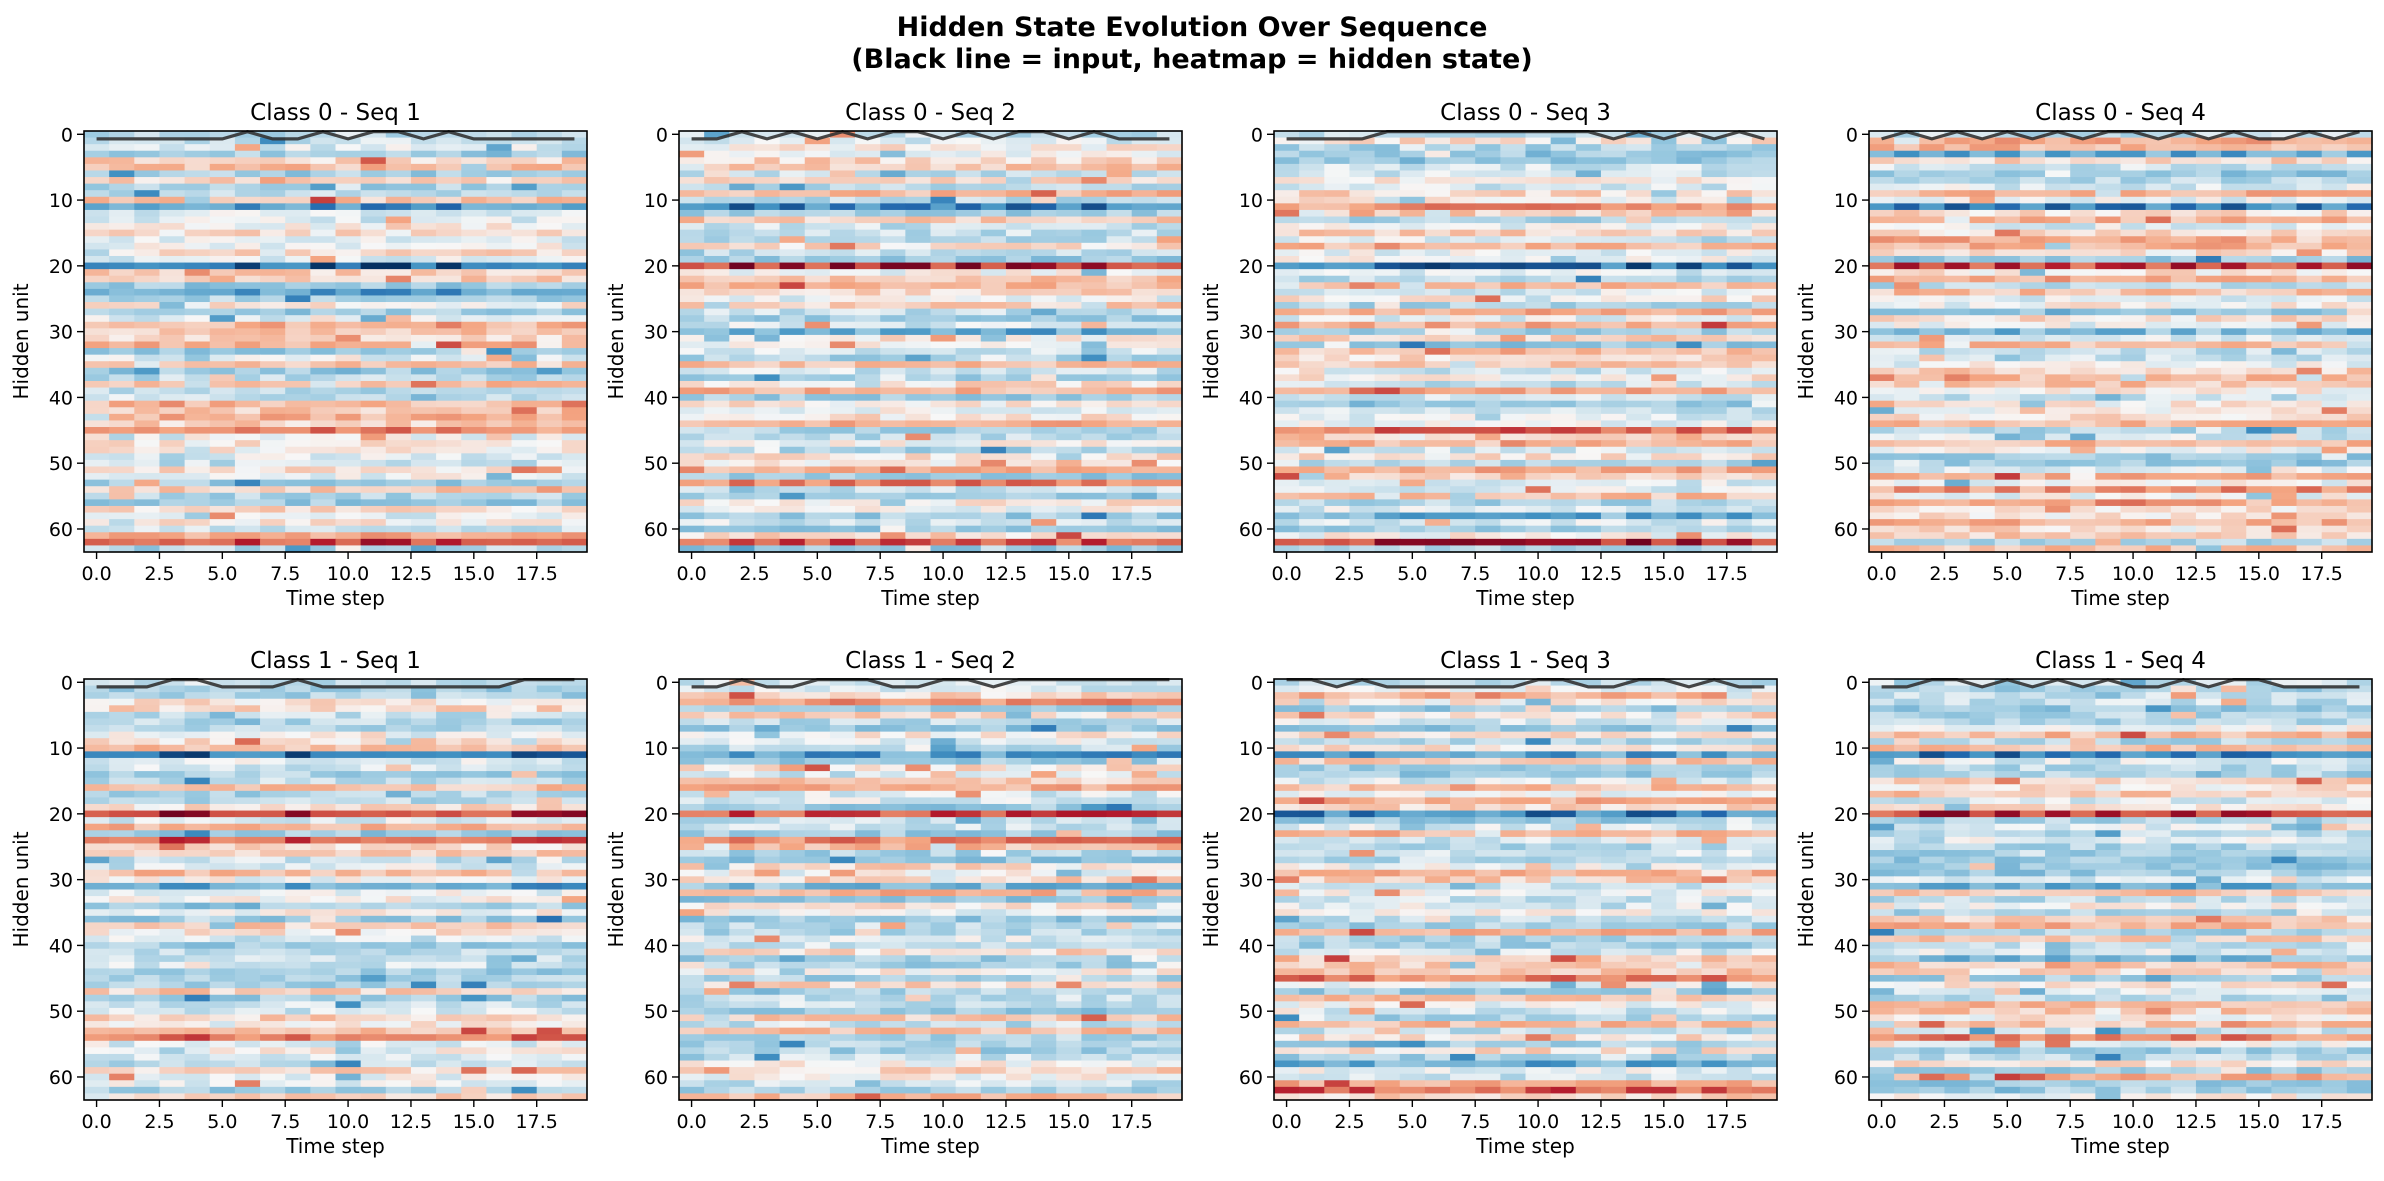  What do you see at coordinates (222, 574) in the screenshot?
I see `x-tick-label: 5.0` at bounding box center [222, 574].